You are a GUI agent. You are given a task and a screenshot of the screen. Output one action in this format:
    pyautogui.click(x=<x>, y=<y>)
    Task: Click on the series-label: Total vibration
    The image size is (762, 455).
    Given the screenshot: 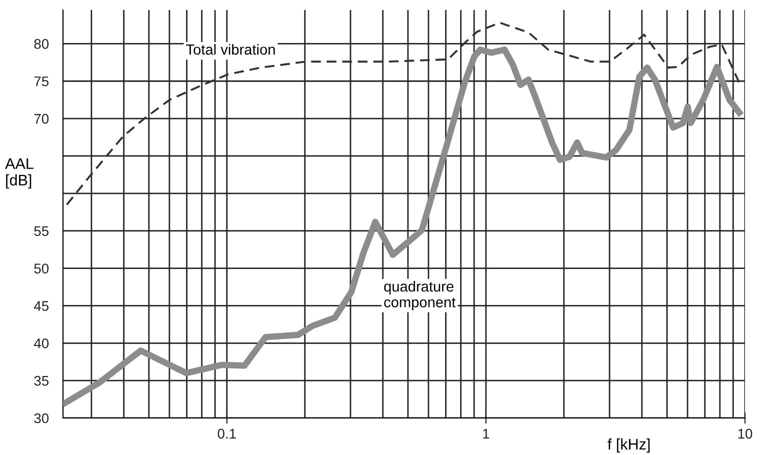 What is the action you would take?
    pyautogui.click(x=230, y=49)
    